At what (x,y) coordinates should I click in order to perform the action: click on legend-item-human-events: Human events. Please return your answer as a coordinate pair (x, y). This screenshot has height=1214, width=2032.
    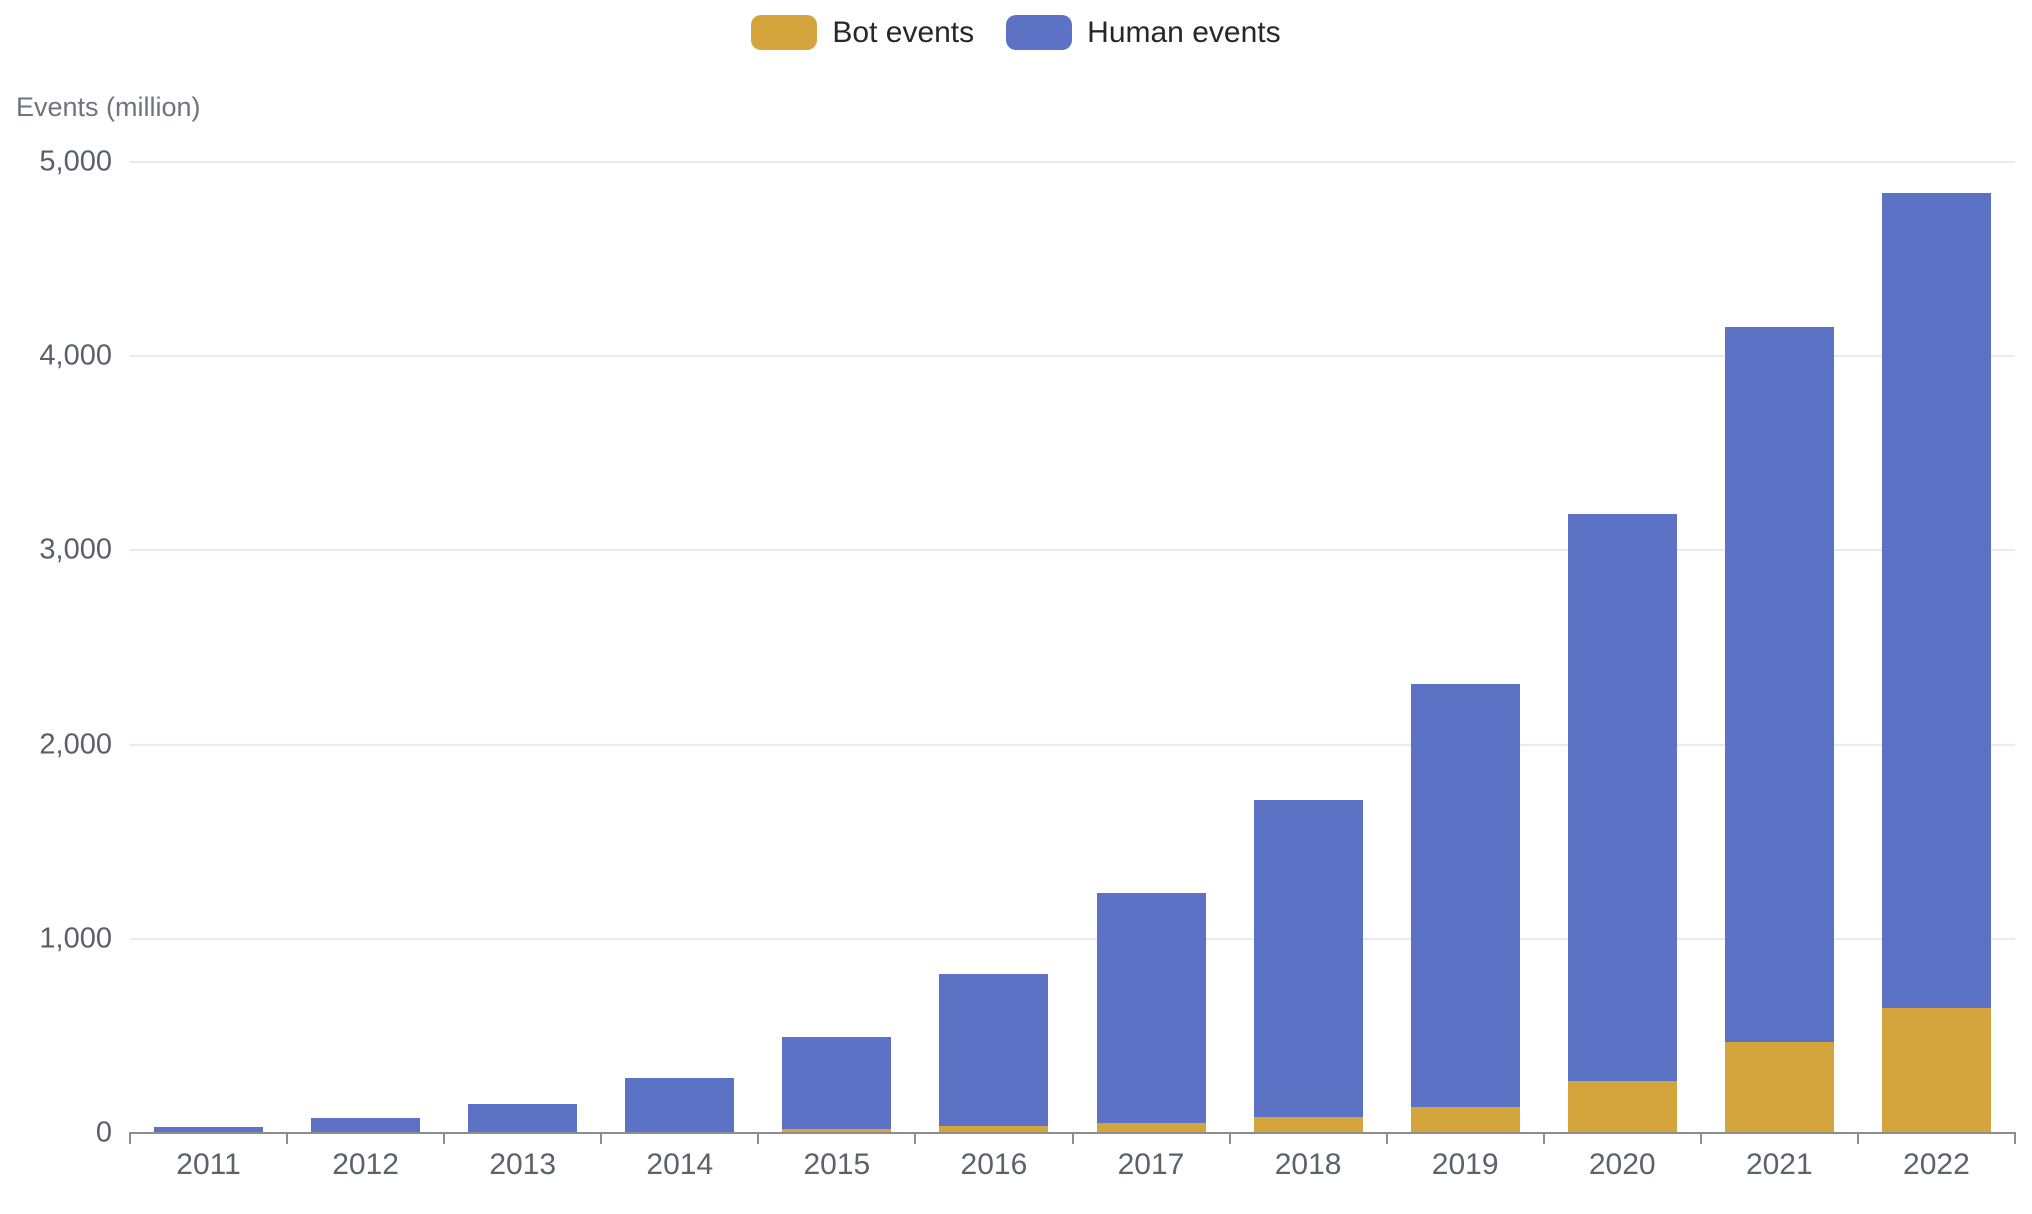
    Looking at the image, I should click on (1143, 32).